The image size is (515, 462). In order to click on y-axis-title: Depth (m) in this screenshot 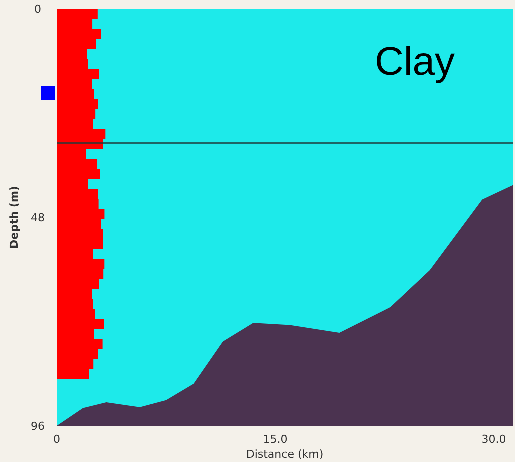, I will do `click(14, 217)`.